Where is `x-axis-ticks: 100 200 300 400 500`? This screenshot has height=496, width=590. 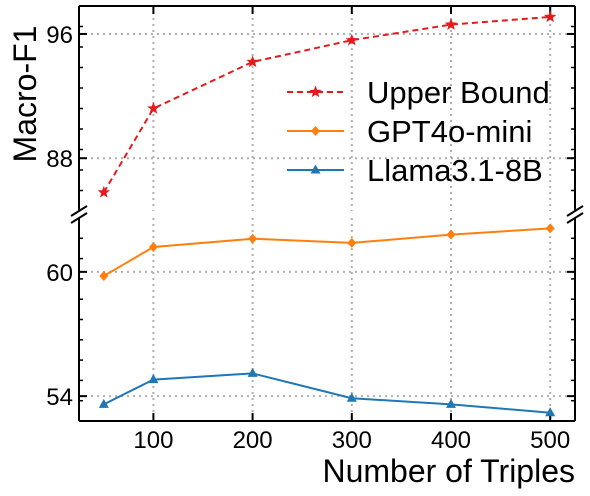 x-axis-ticks: 100 200 300 400 500 is located at coordinates (351, 440).